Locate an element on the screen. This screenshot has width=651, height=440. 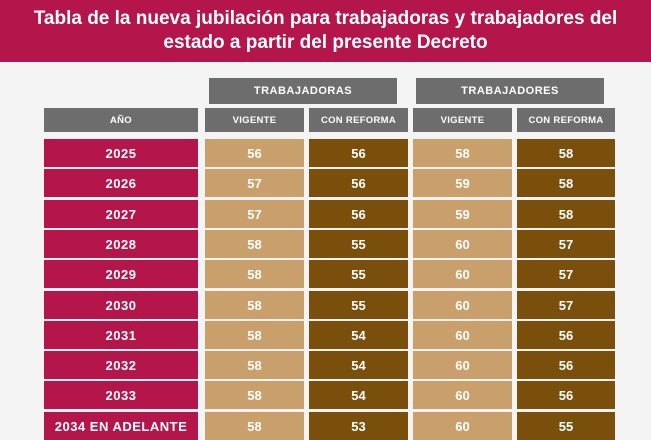
group-header-men: TRABAJADORES is located at coordinates (510, 91).